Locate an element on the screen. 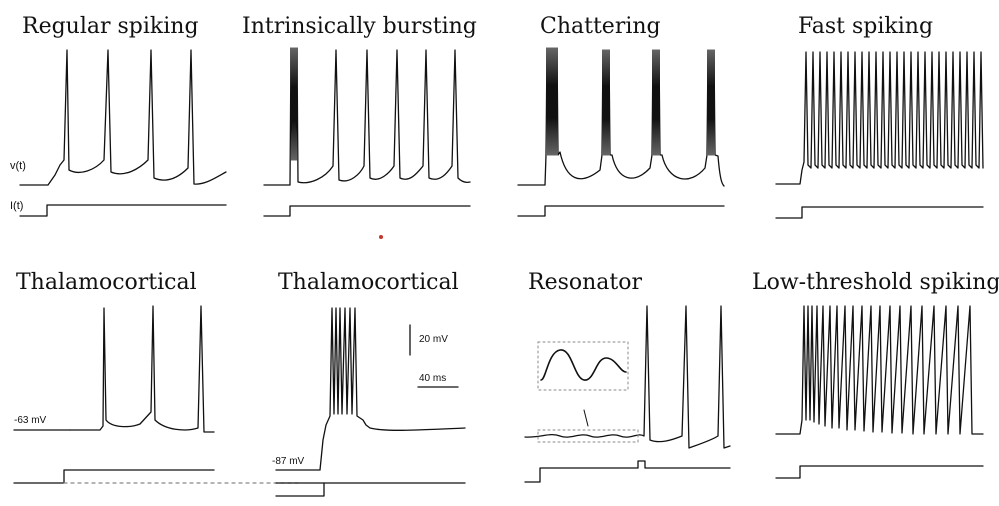 Image resolution: width=999 pixels, height=506 pixels. resonator-inset-trace is located at coordinates (583, 365).